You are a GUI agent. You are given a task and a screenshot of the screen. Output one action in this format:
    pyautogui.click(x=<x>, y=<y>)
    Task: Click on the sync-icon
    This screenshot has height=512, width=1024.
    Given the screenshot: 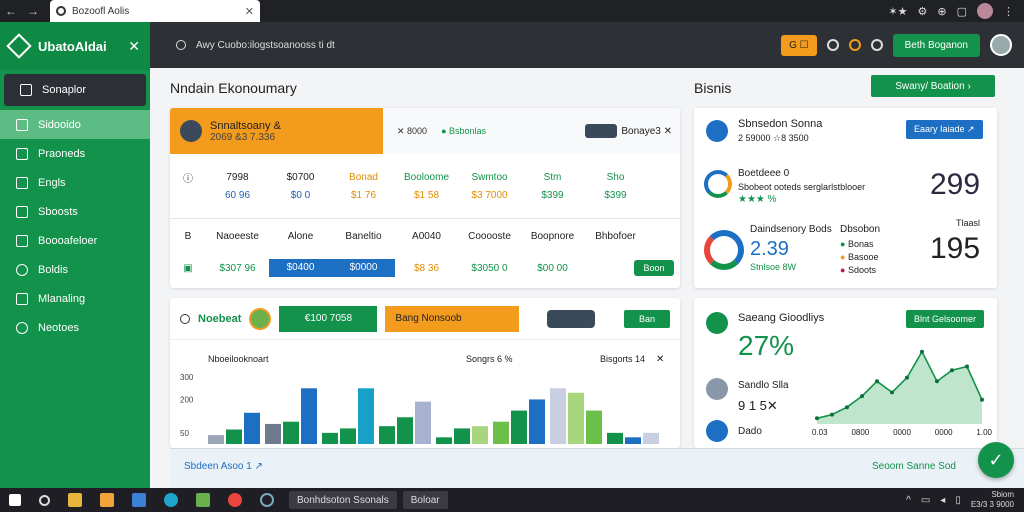 What is the action you would take?
    pyautogui.click(x=876, y=45)
    